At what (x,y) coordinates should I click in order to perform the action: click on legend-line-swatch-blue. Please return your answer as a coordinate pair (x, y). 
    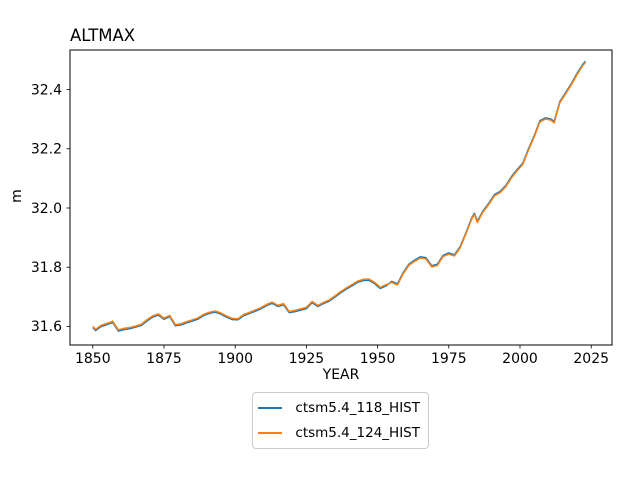
    Looking at the image, I should click on (270, 408).